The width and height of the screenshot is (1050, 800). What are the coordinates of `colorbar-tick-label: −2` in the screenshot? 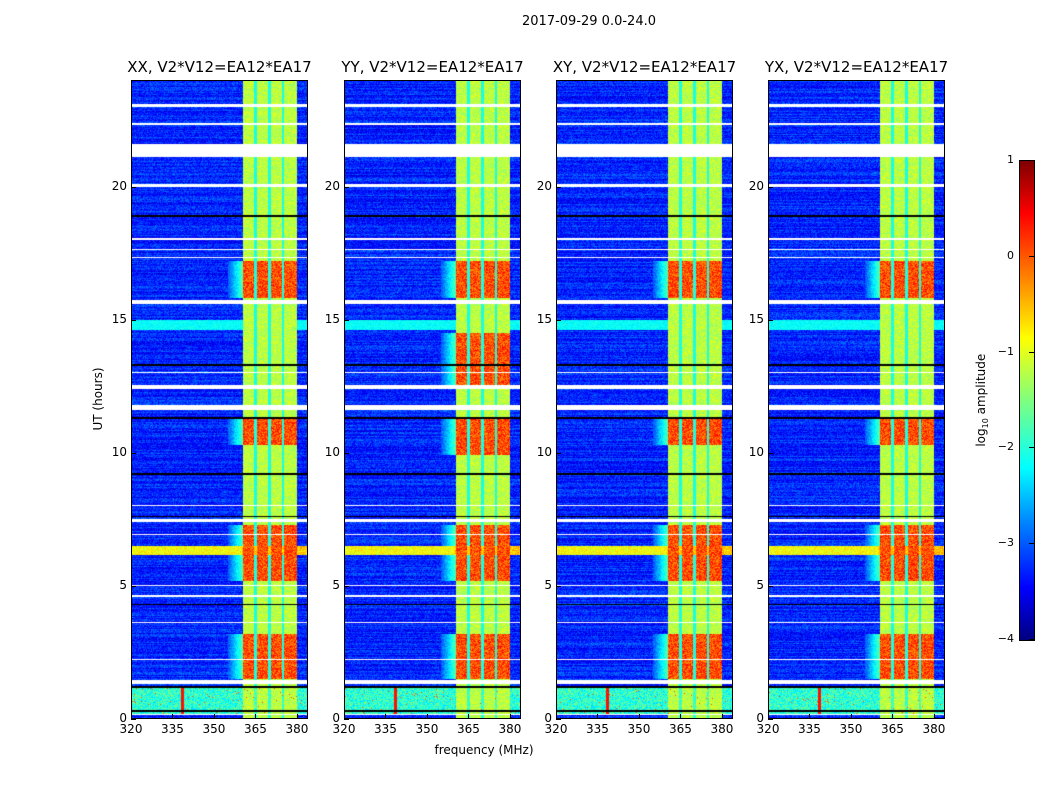 It's located at (1005, 447).